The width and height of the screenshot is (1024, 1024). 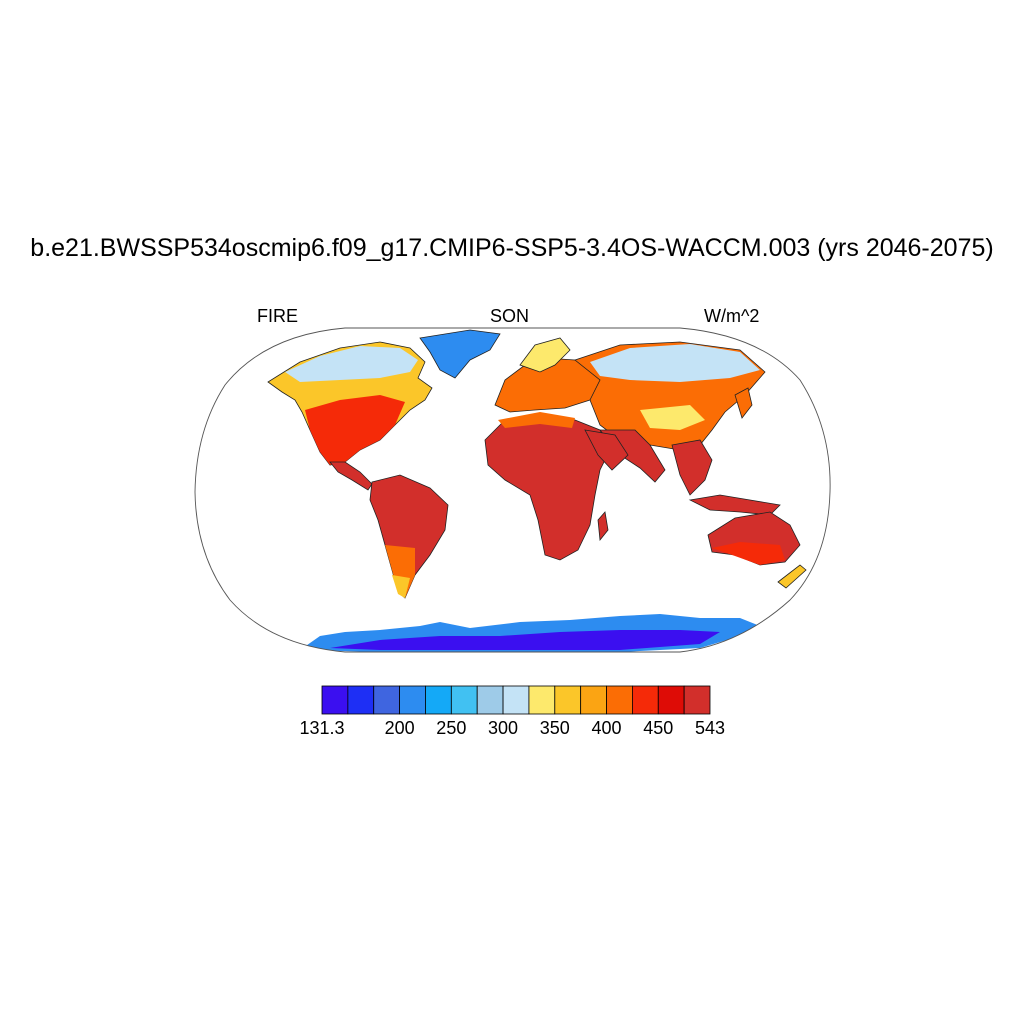 I want to click on central-america, so click(x=351, y=476).